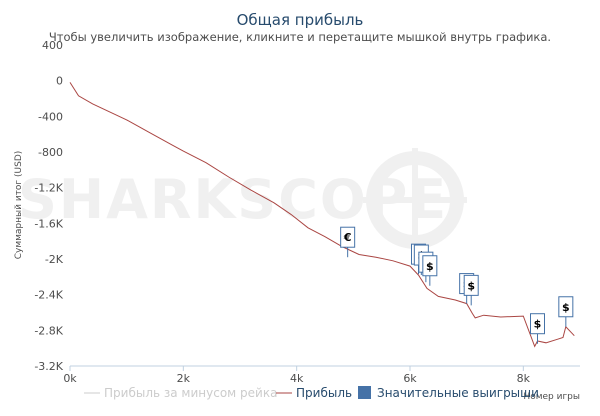 This screenshot has height=416, width=600. I want to click on flags-layer: €$$$$$$$$, so click(457, 285).